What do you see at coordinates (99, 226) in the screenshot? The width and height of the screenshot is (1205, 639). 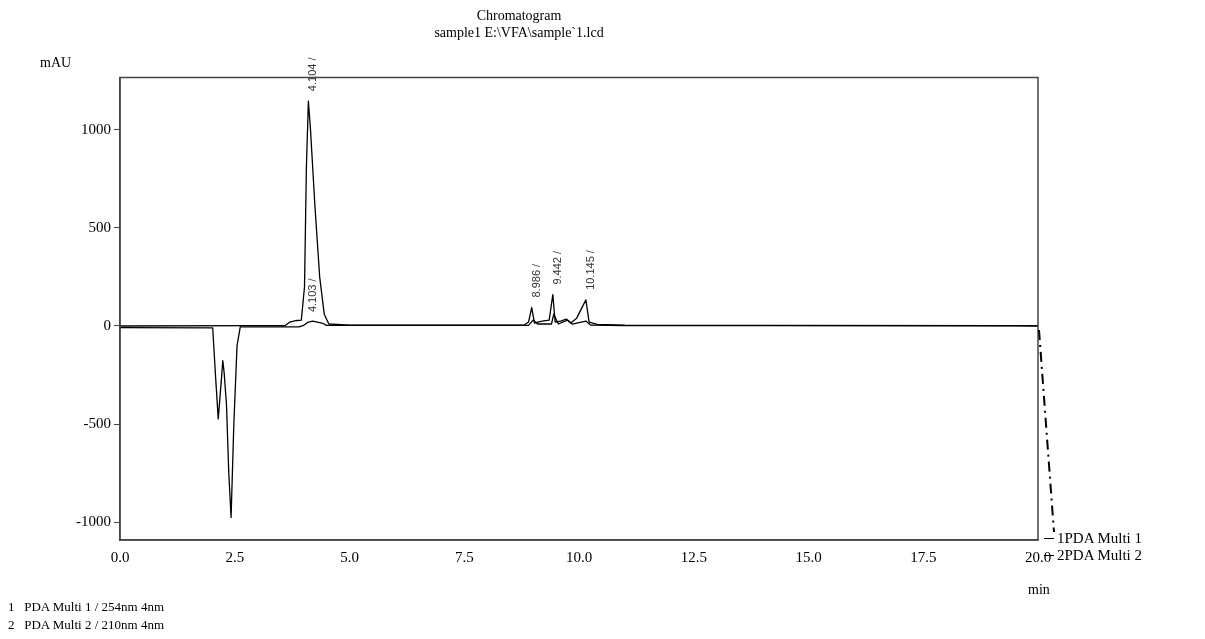 I see `y-tick-label: 500` at bounding box center [99, 226].